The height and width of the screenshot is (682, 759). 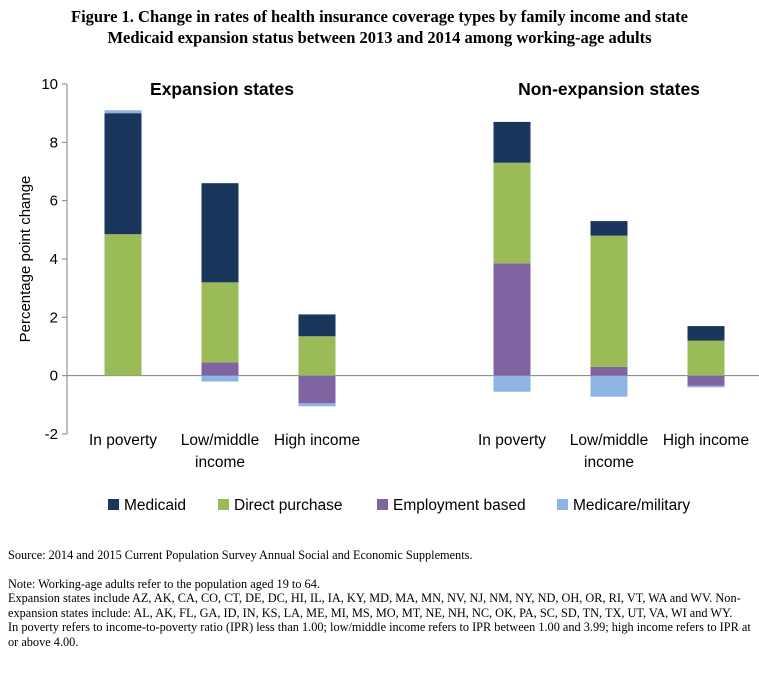 I want to click on y-tick-label: 10, so click(x=49, y=84).